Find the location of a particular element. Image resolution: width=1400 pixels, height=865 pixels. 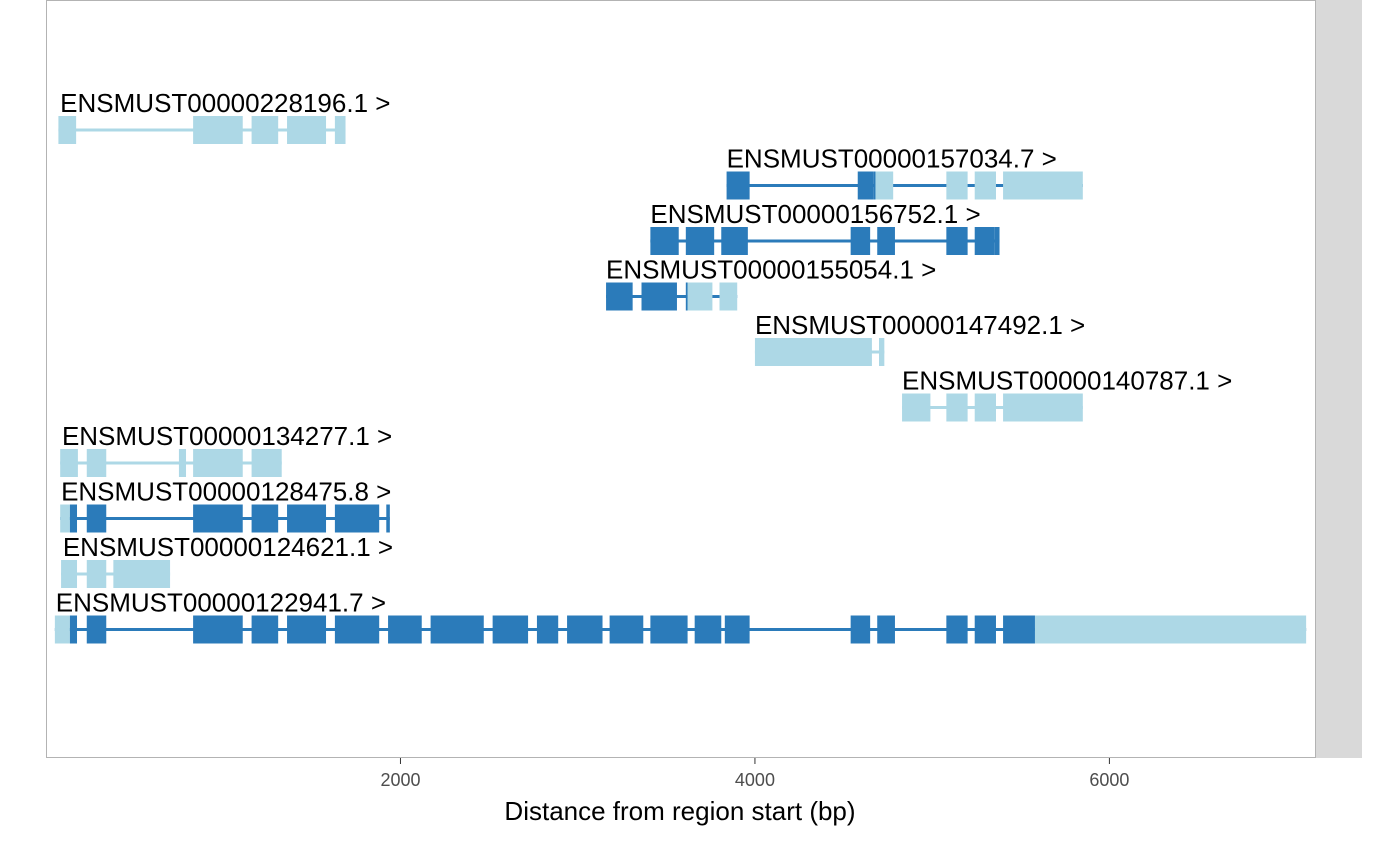

transcript-2: ENSMUST00000157034.7 > is located at coordinates (904, 172).